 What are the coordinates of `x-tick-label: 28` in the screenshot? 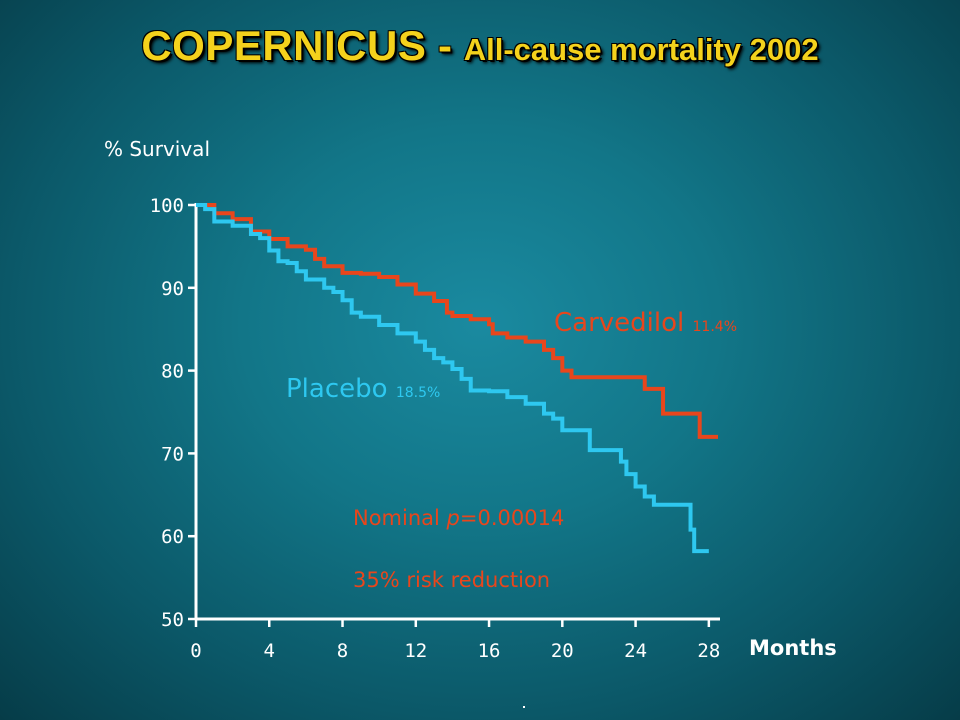 It's located at (708, 651).